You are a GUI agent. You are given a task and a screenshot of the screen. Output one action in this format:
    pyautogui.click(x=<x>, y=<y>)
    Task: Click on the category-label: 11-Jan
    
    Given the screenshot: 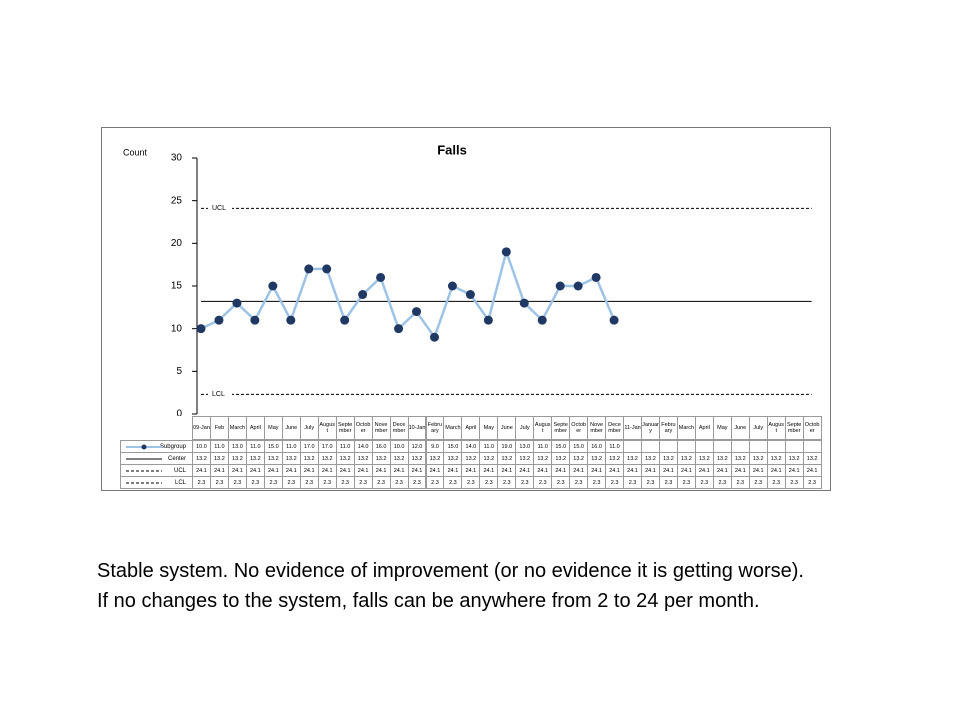 What is the action you would take?
    pyautogui.click(x=632, y=428)
    